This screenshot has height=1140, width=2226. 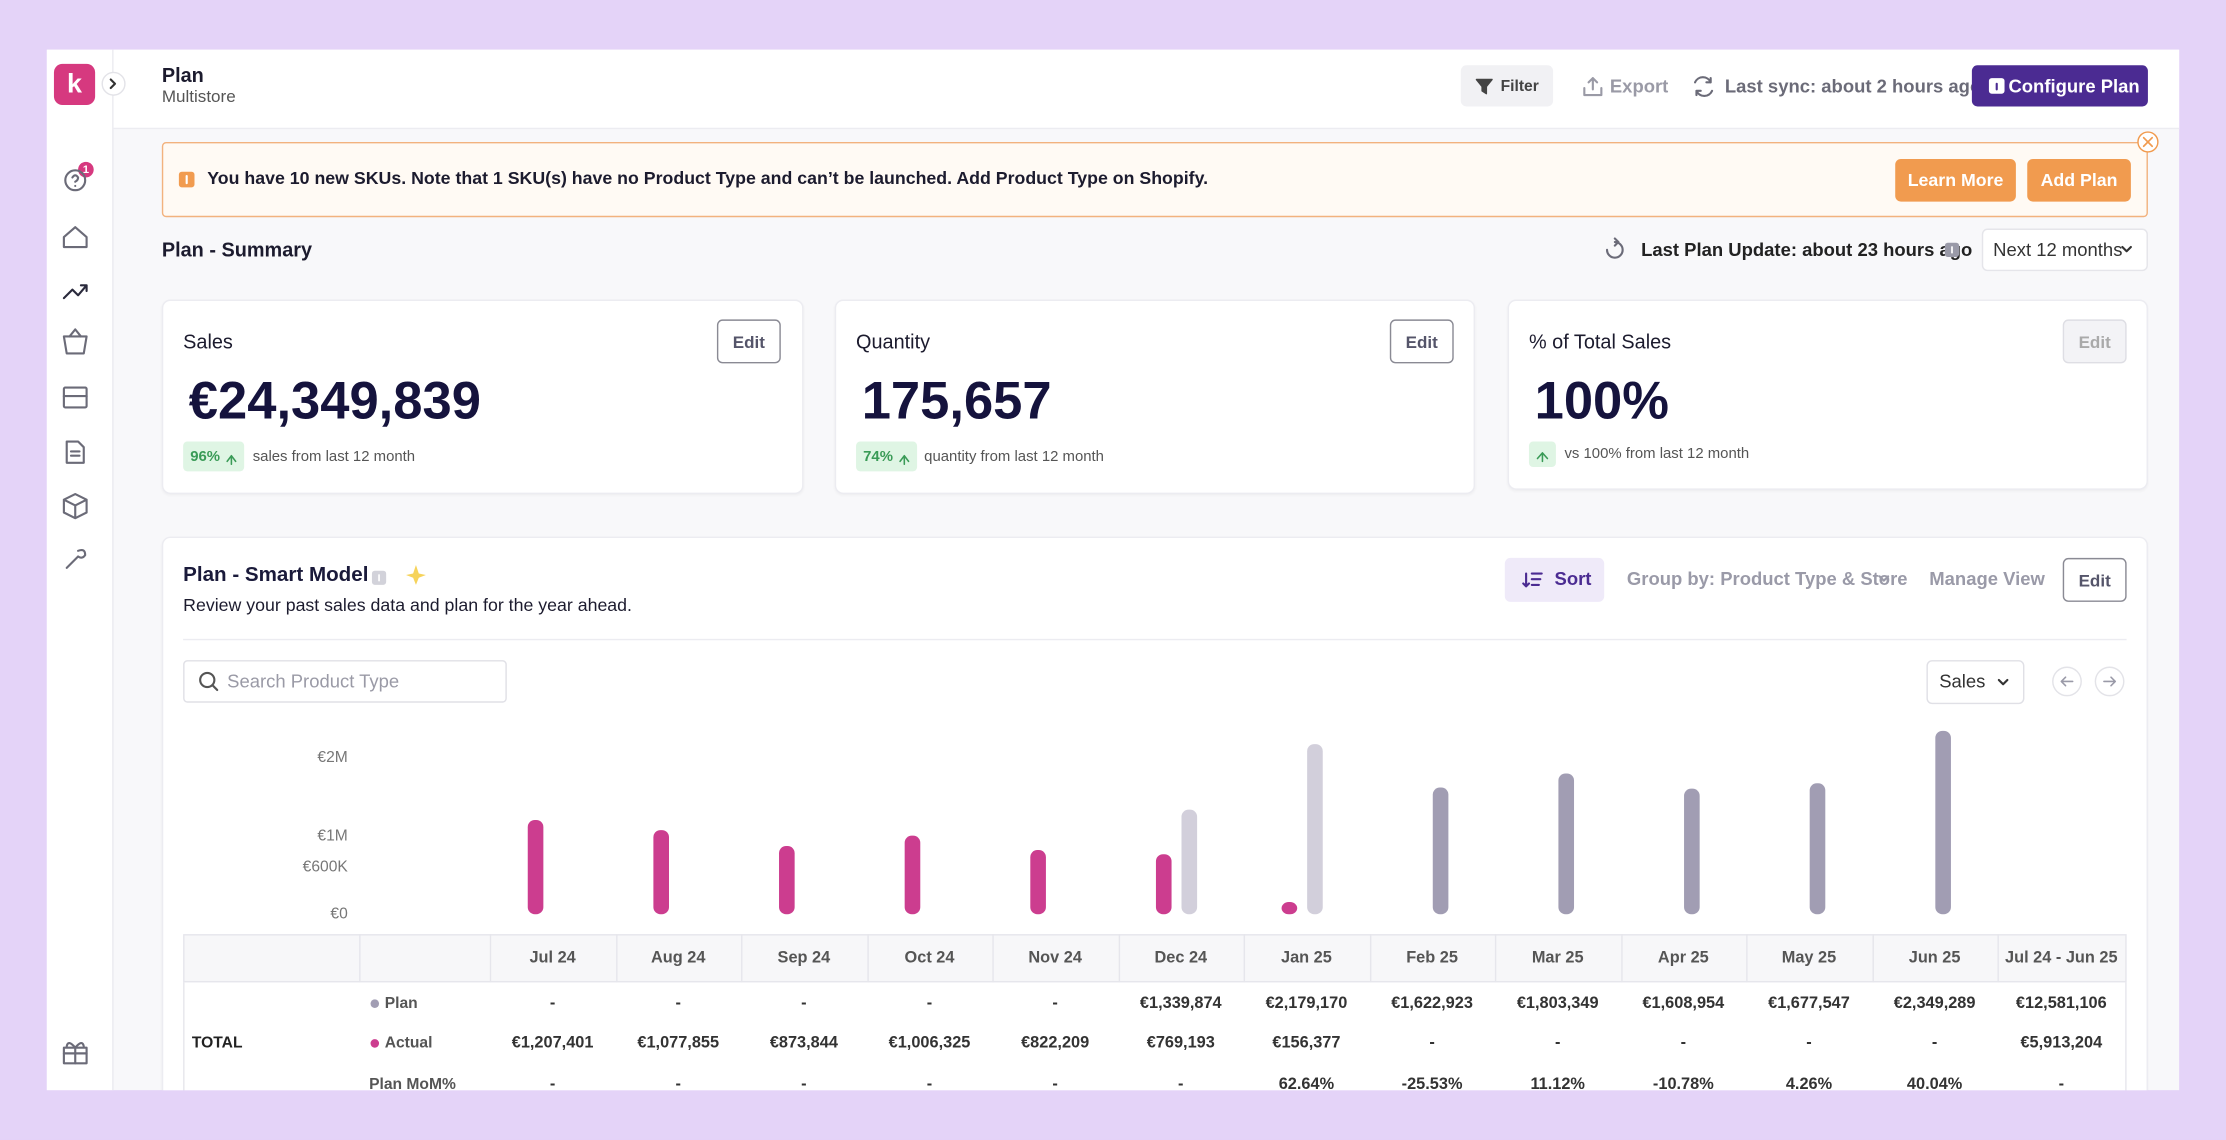 I want to click on export-button: Export, so click(x=1639, y=86).